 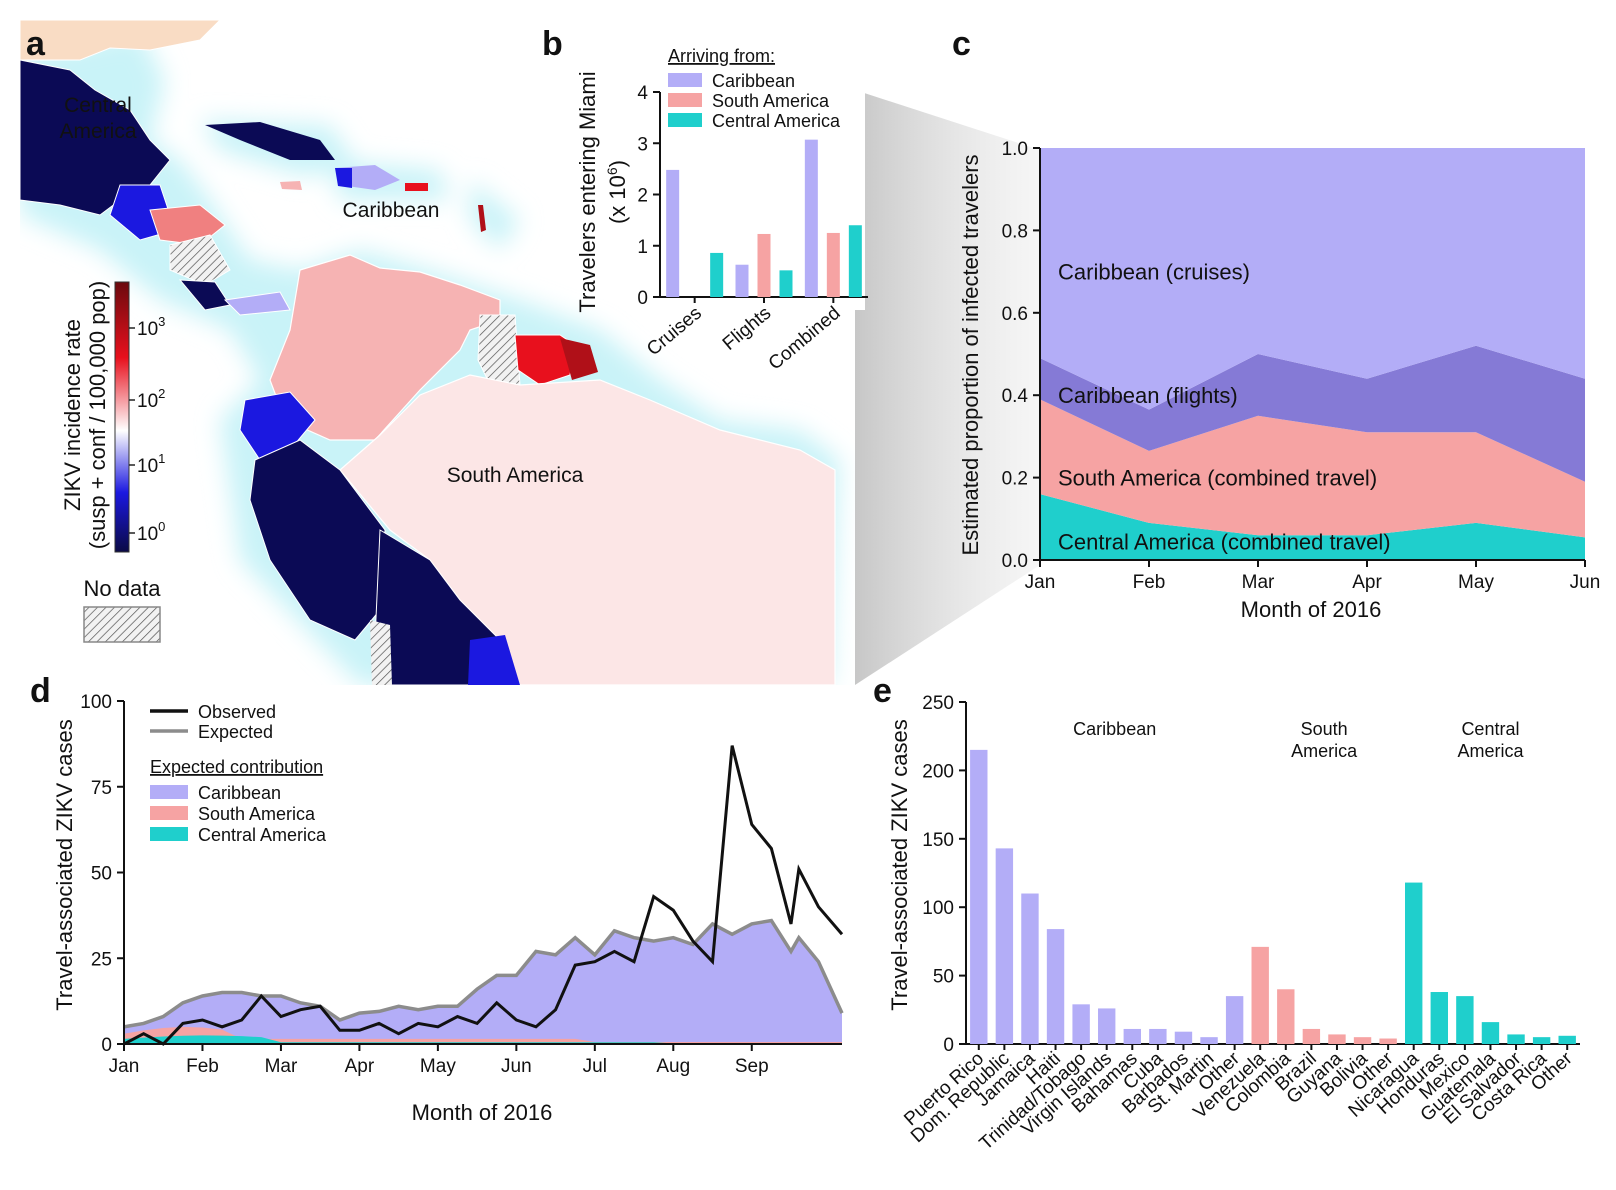 I want to click on honduras-land, so click(x=187, y=225).